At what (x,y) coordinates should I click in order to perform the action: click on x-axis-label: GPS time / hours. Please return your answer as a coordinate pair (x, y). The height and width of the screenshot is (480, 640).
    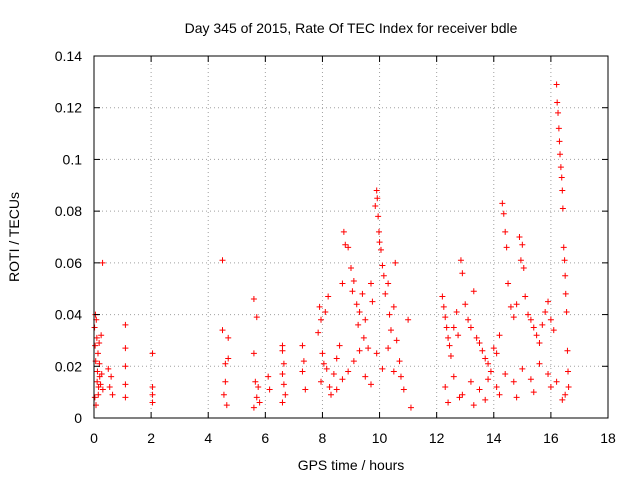
    Looking at the image, I should click on (351, 465).